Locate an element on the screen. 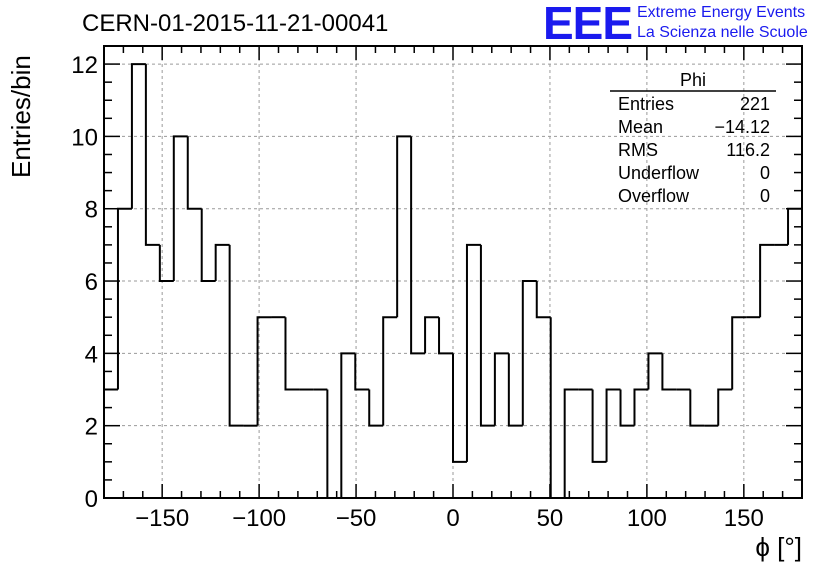 This screenshot has width=836, height=572. stats-label: Mean is located at coordinates (640, 127).